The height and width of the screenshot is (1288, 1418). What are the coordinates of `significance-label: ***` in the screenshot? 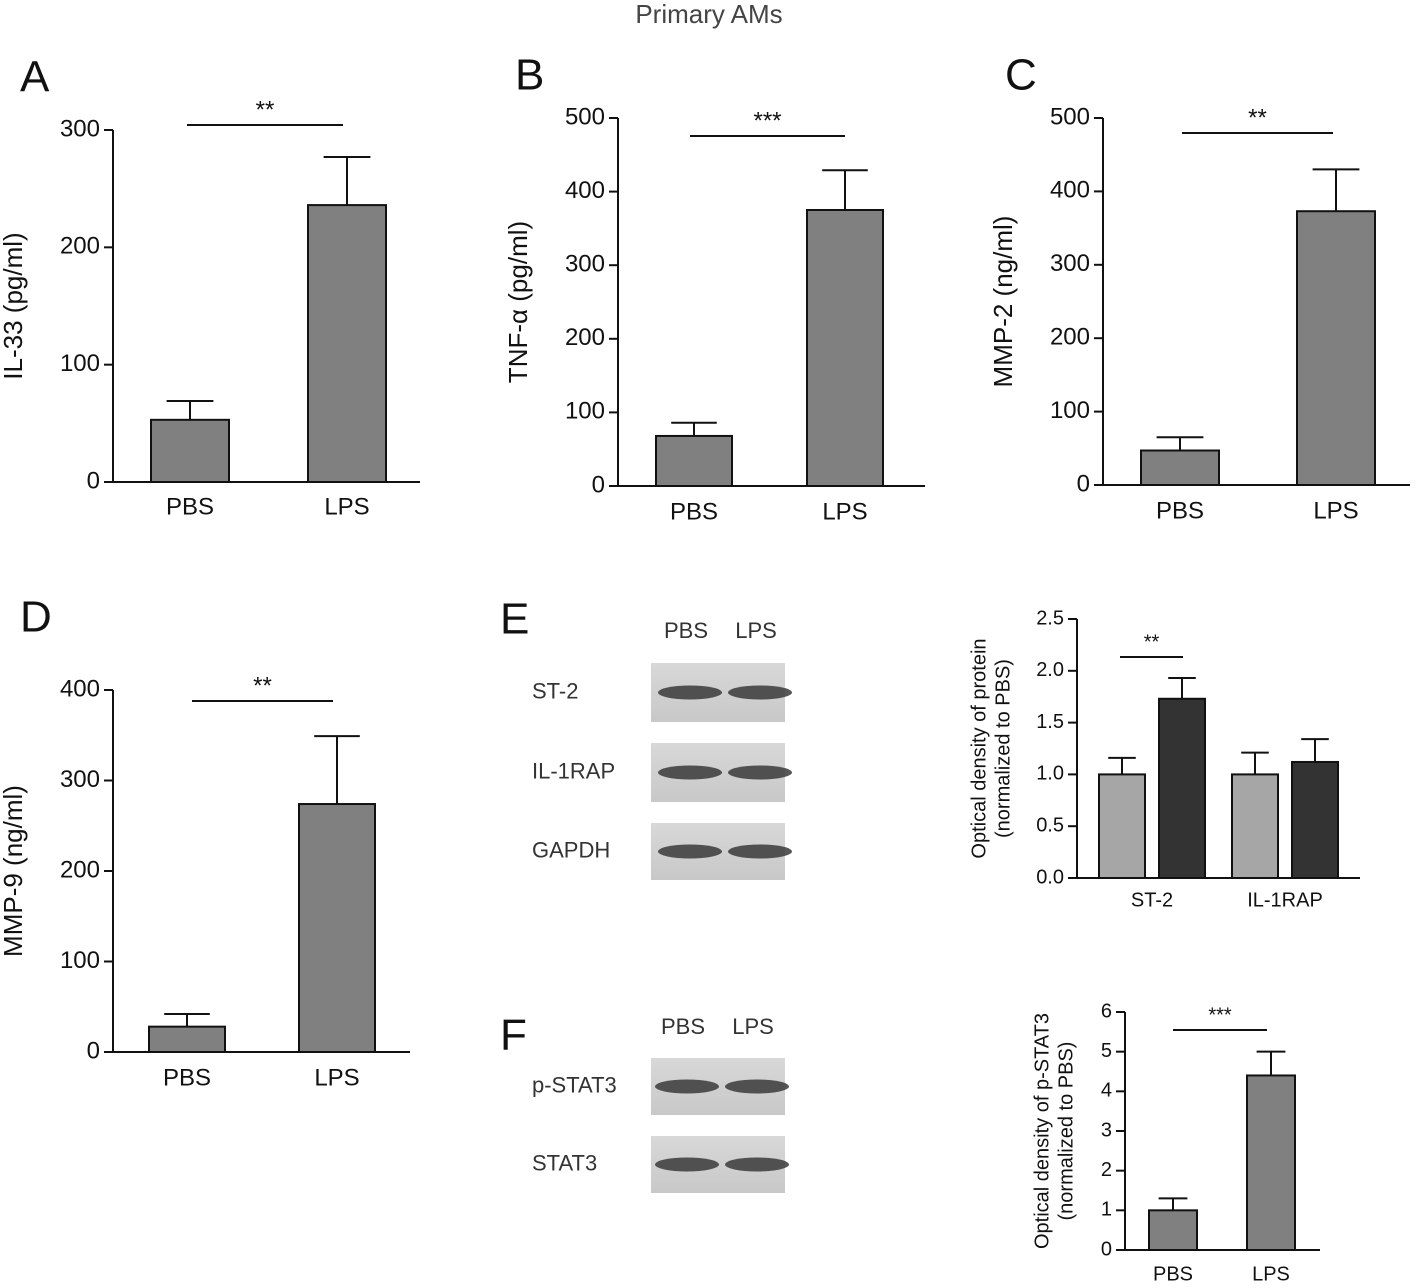 It's located at (767, 120).